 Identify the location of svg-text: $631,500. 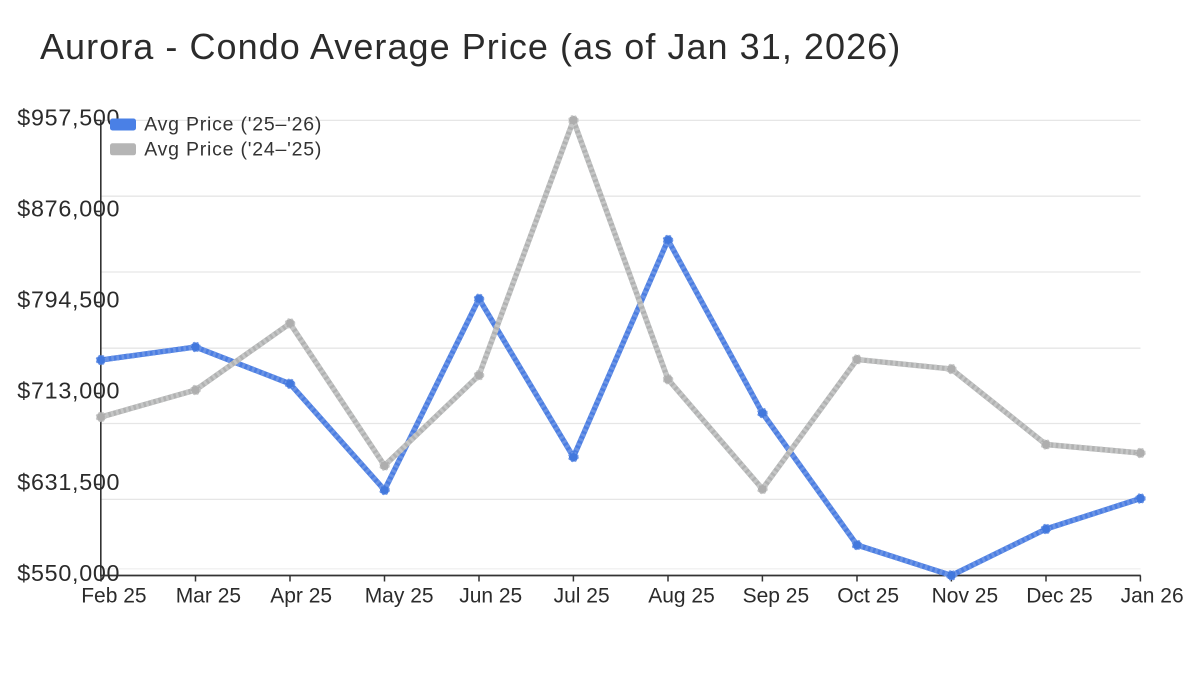
(68, 482).